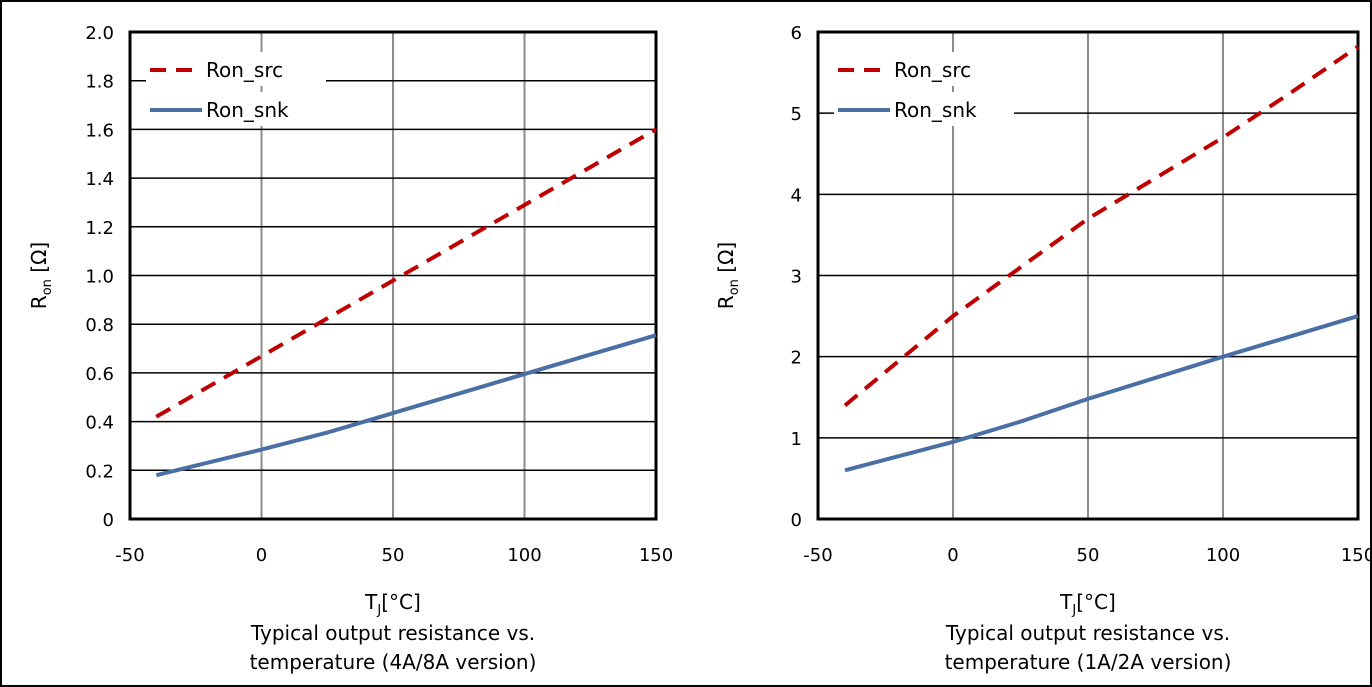 The image size is (1372, 687). Describe the element at coordinates (99, 82) in the screenshot. I see `y-tick-label: 1.8` at that location.